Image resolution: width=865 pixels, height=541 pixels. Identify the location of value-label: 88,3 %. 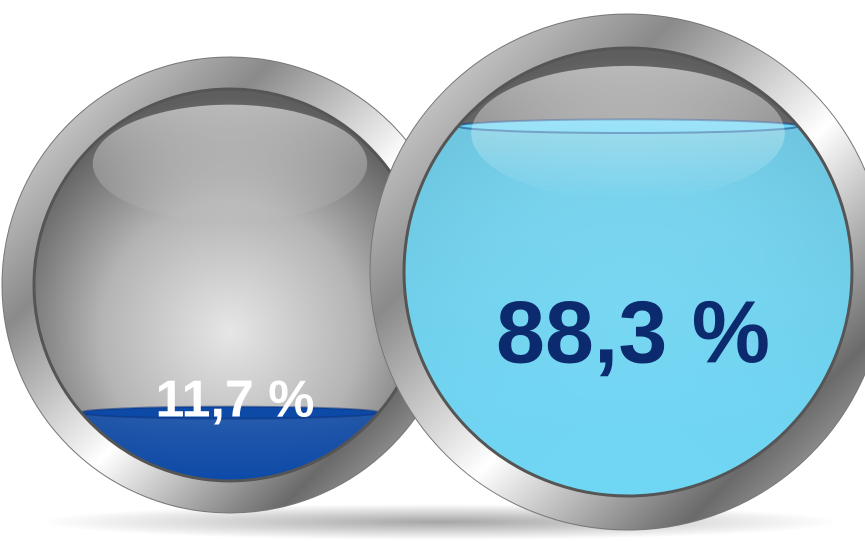
(633, 331).